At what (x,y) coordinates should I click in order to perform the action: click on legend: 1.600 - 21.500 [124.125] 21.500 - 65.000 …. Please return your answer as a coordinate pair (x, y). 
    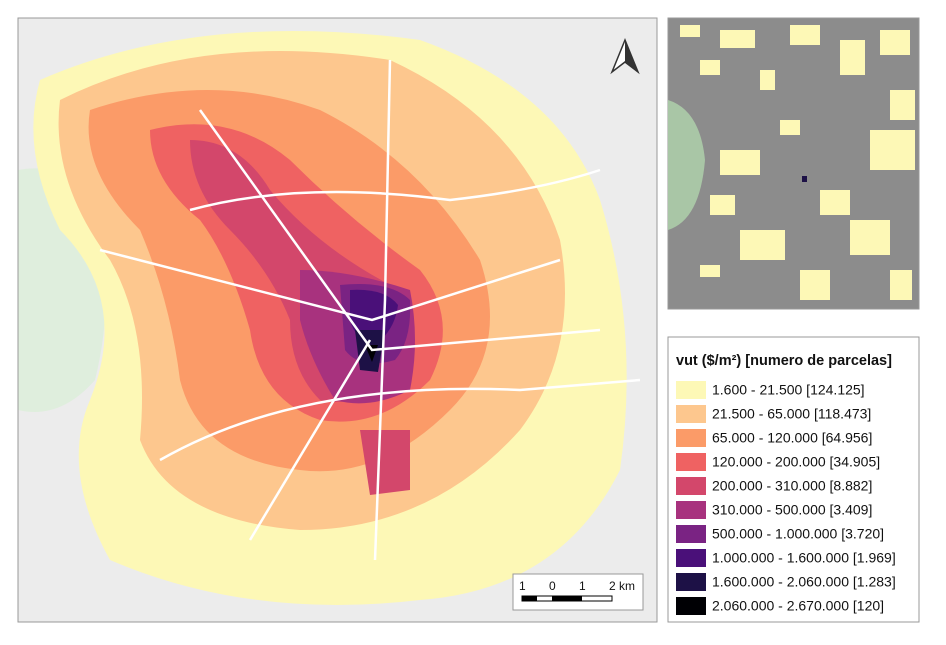
    Looking at the image, I should click on (786, 498).